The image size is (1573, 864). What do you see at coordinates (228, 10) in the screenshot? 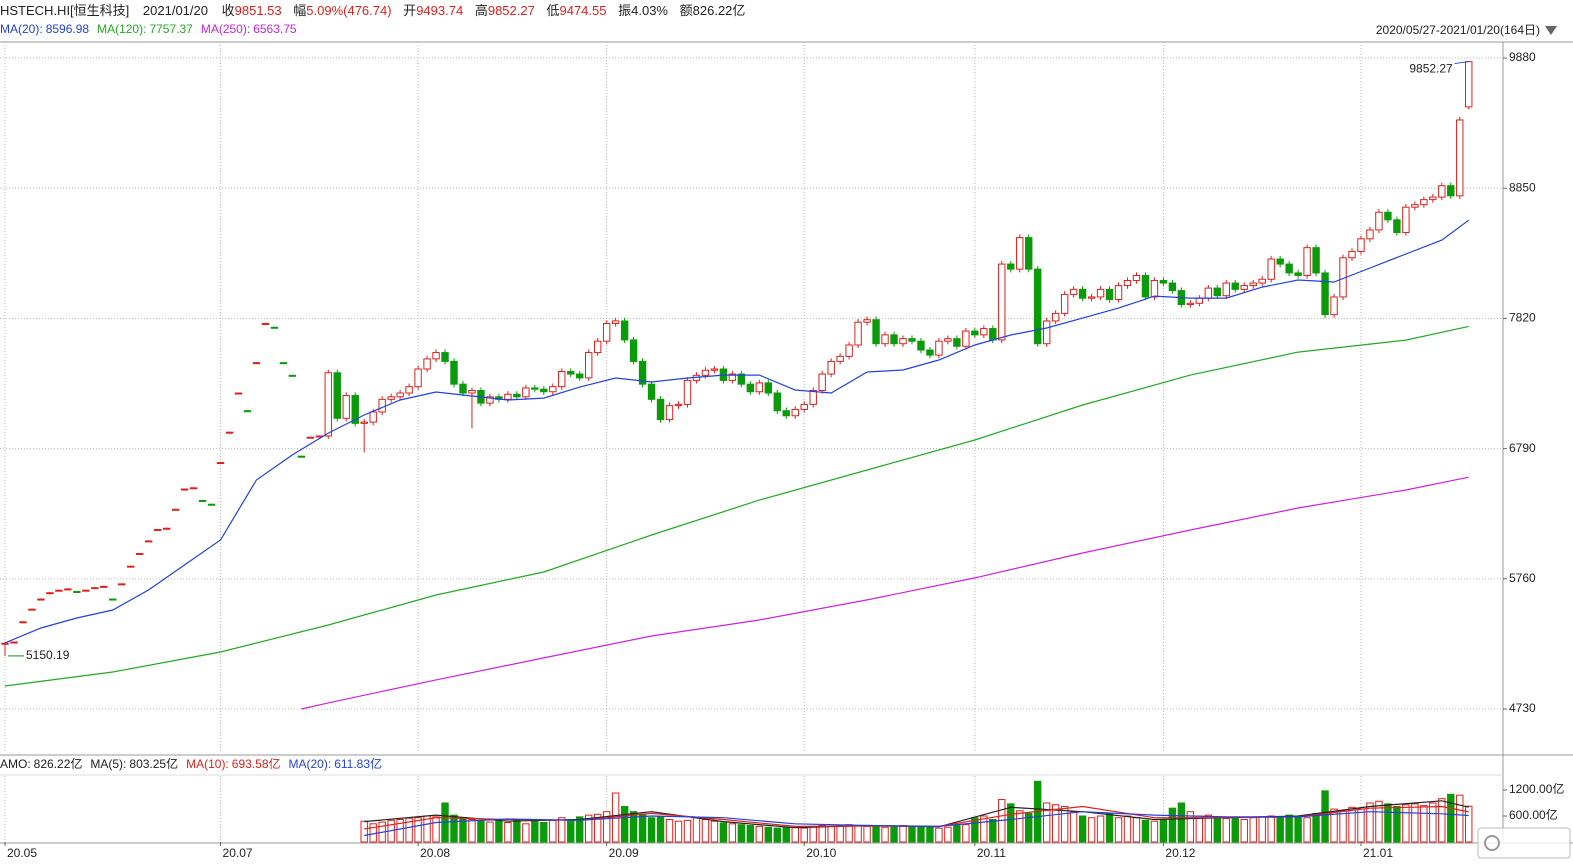
I see `close-label: 收` at bounding box center [228, 10].